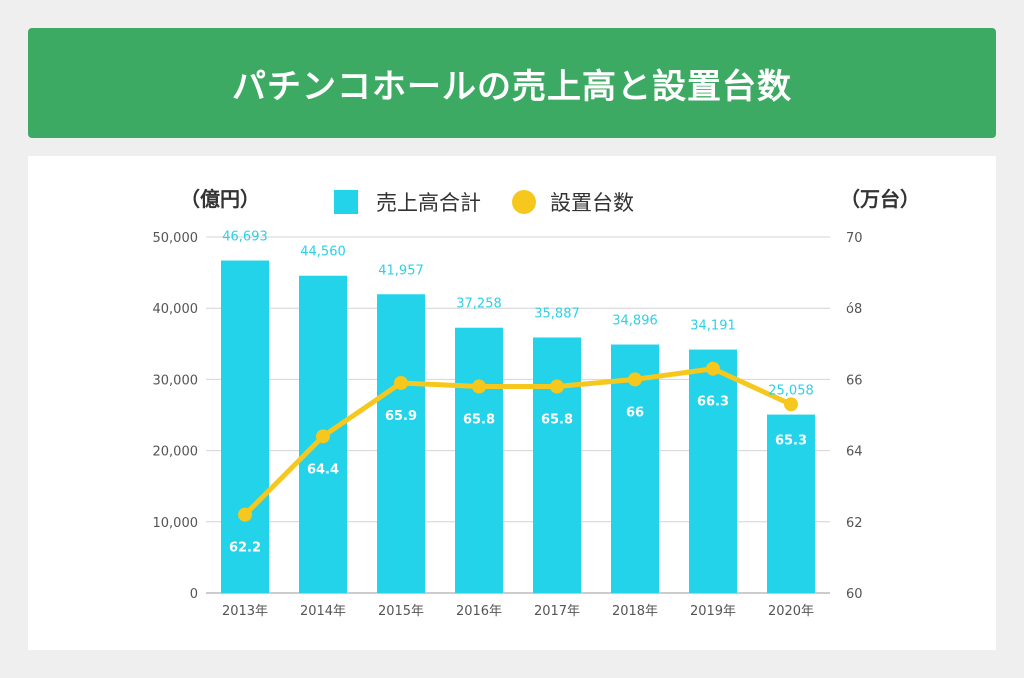 This screenshot has width=1024, height=678. Describe the element at coordinates (479, 611) in the screenshot. I see `x-tick-label: 2016年` at that location.